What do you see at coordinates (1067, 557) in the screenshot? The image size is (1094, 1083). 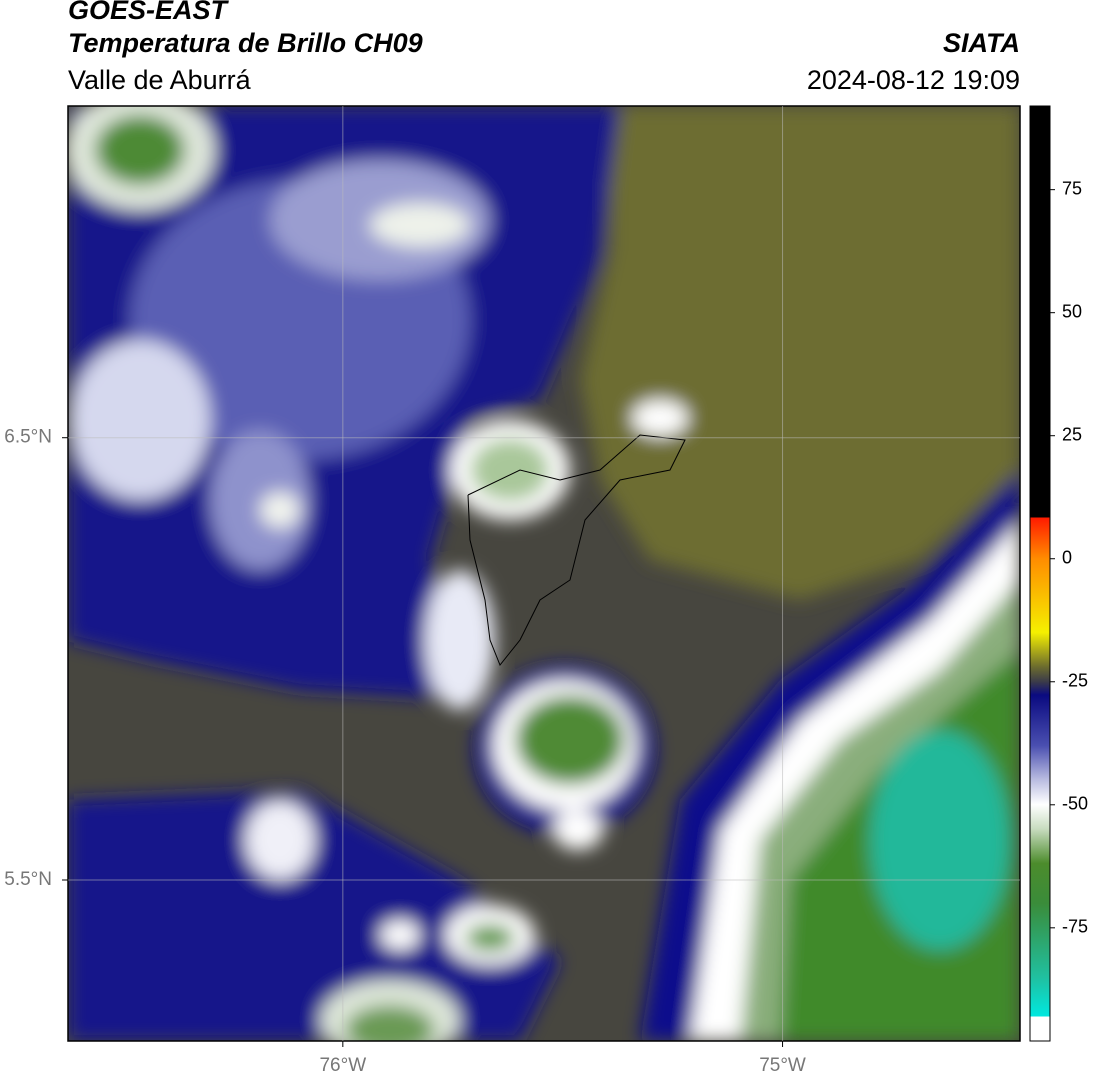 I see `colorbar-tick-label: 0` at bounding box center [1067, 557].